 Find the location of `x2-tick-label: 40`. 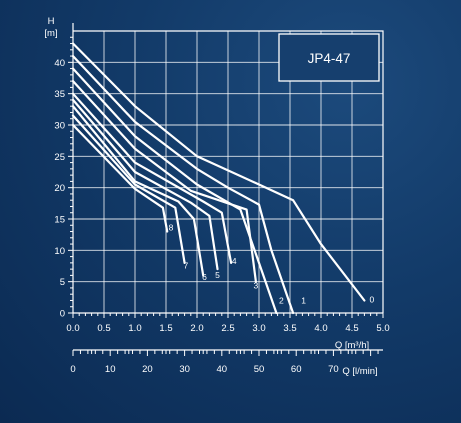

x2-tick-label: 40 is located at coordinates (222, 369).